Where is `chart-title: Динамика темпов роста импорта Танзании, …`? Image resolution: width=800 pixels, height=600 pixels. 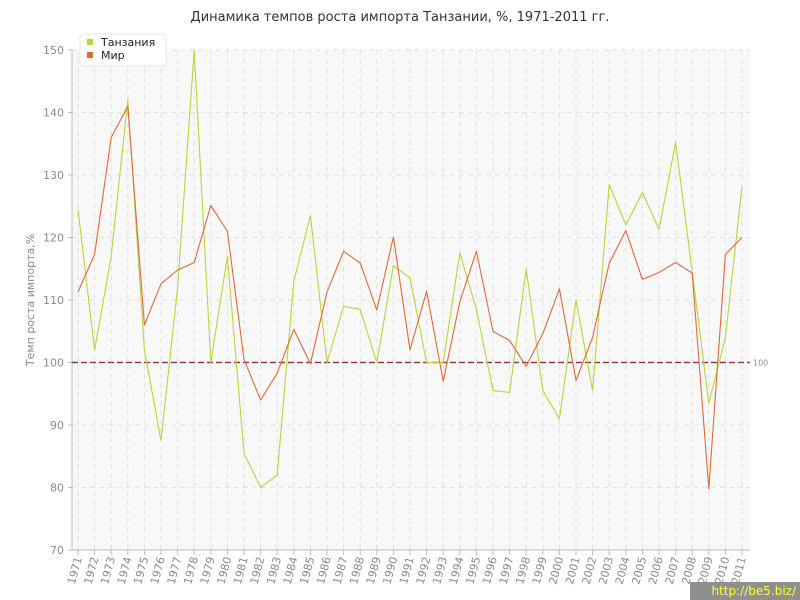 chart-title: Динамика темпов роста импорта Танзании, … is located at coordinates (400, 17).